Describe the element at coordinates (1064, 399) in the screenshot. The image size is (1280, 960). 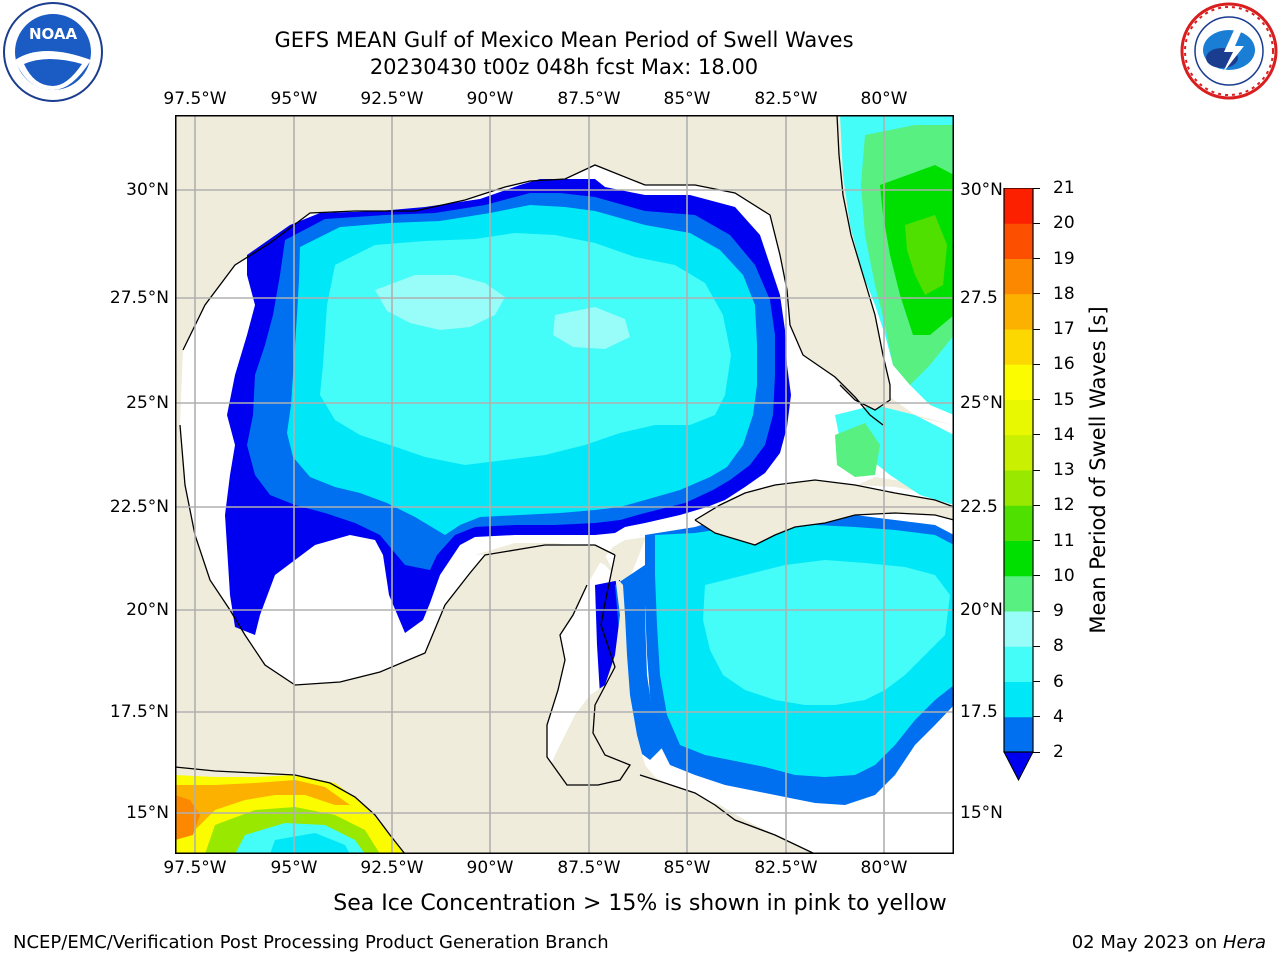
I see `colorbar-tick-label: 15` at that location.